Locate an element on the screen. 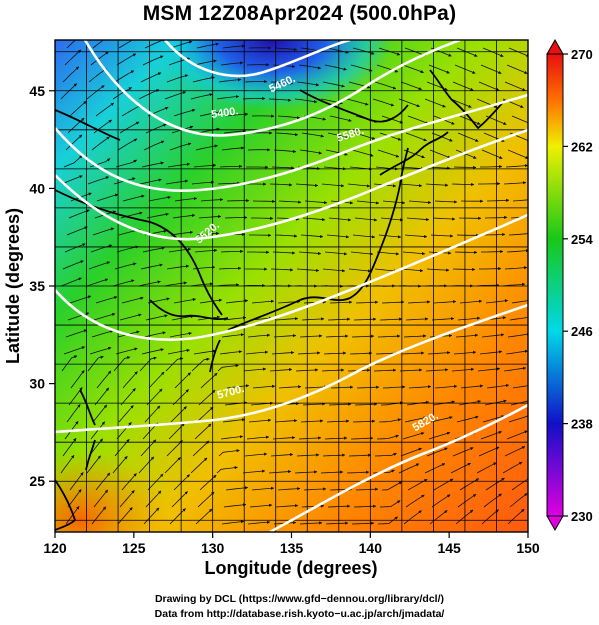 Image resolution: width=599 pixels, height=625 pixels. contour-label: 5400. is located at coordinates (224, 113).